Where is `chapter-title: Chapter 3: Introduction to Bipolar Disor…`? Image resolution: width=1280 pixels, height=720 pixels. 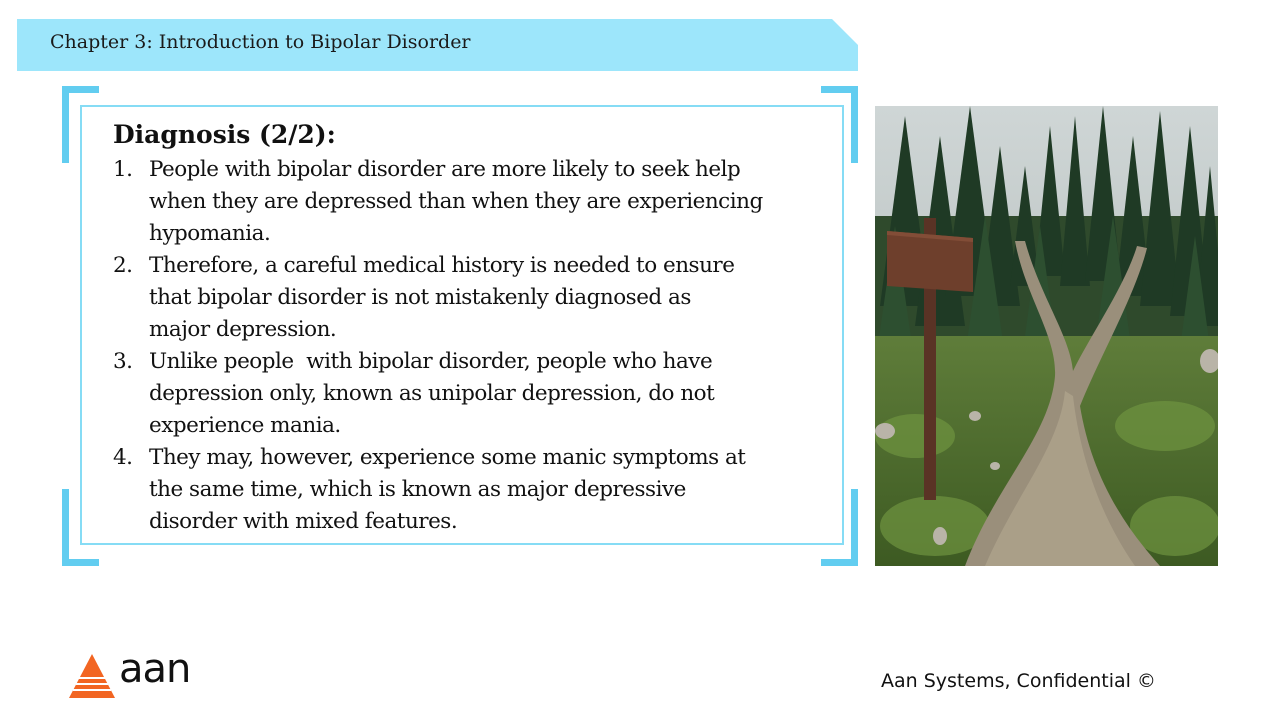 chapter-title: Chapter 3: Introduction to Bipolar Disor… is located at coordinates (260, 42).